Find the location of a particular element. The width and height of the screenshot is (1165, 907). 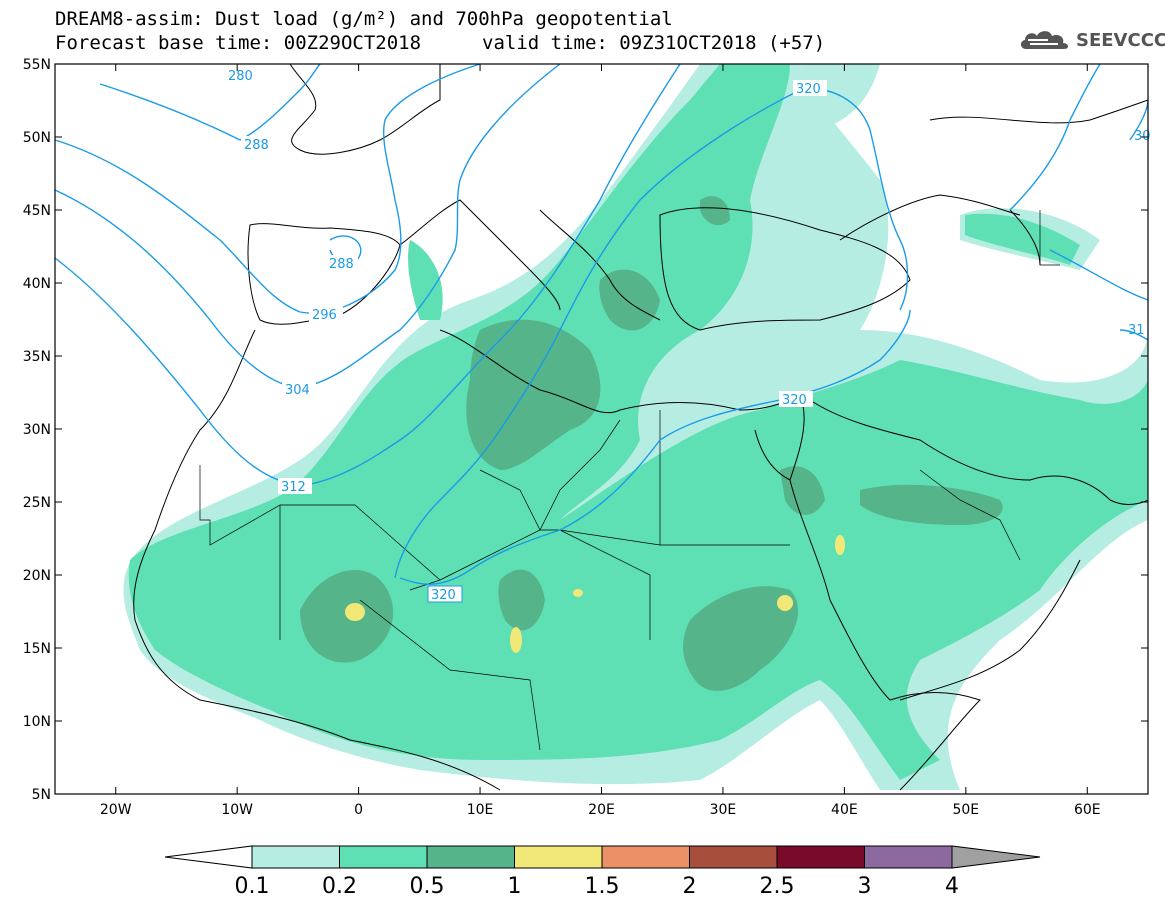

lon-tick-label: 10W is located at coordinates (237, 810).